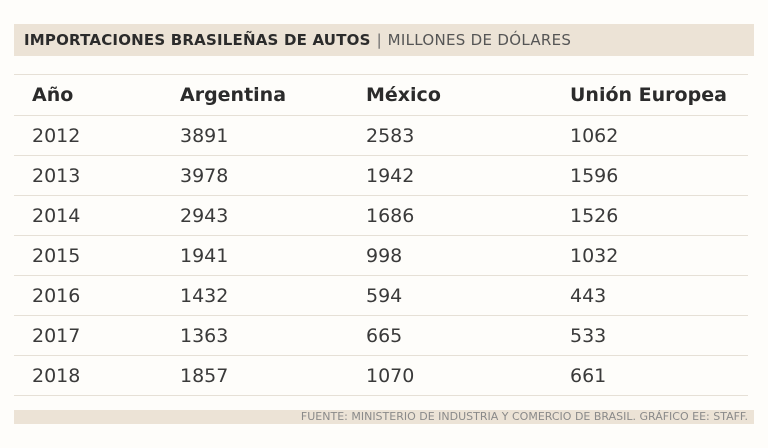 This screenshot has width=768, height=448. I want to click on eu-cell: 1526, so click(650, 215).